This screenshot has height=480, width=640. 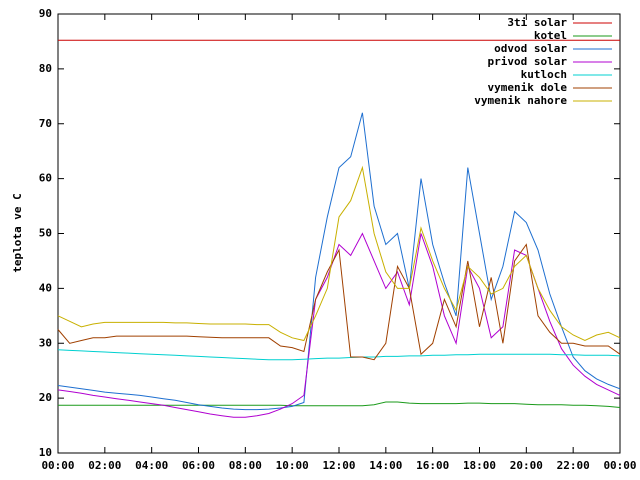 What do you see at coordinates (45, 287) in the screenshot?
I see `y-tick-label: 40` at bounding box center [45, 287].